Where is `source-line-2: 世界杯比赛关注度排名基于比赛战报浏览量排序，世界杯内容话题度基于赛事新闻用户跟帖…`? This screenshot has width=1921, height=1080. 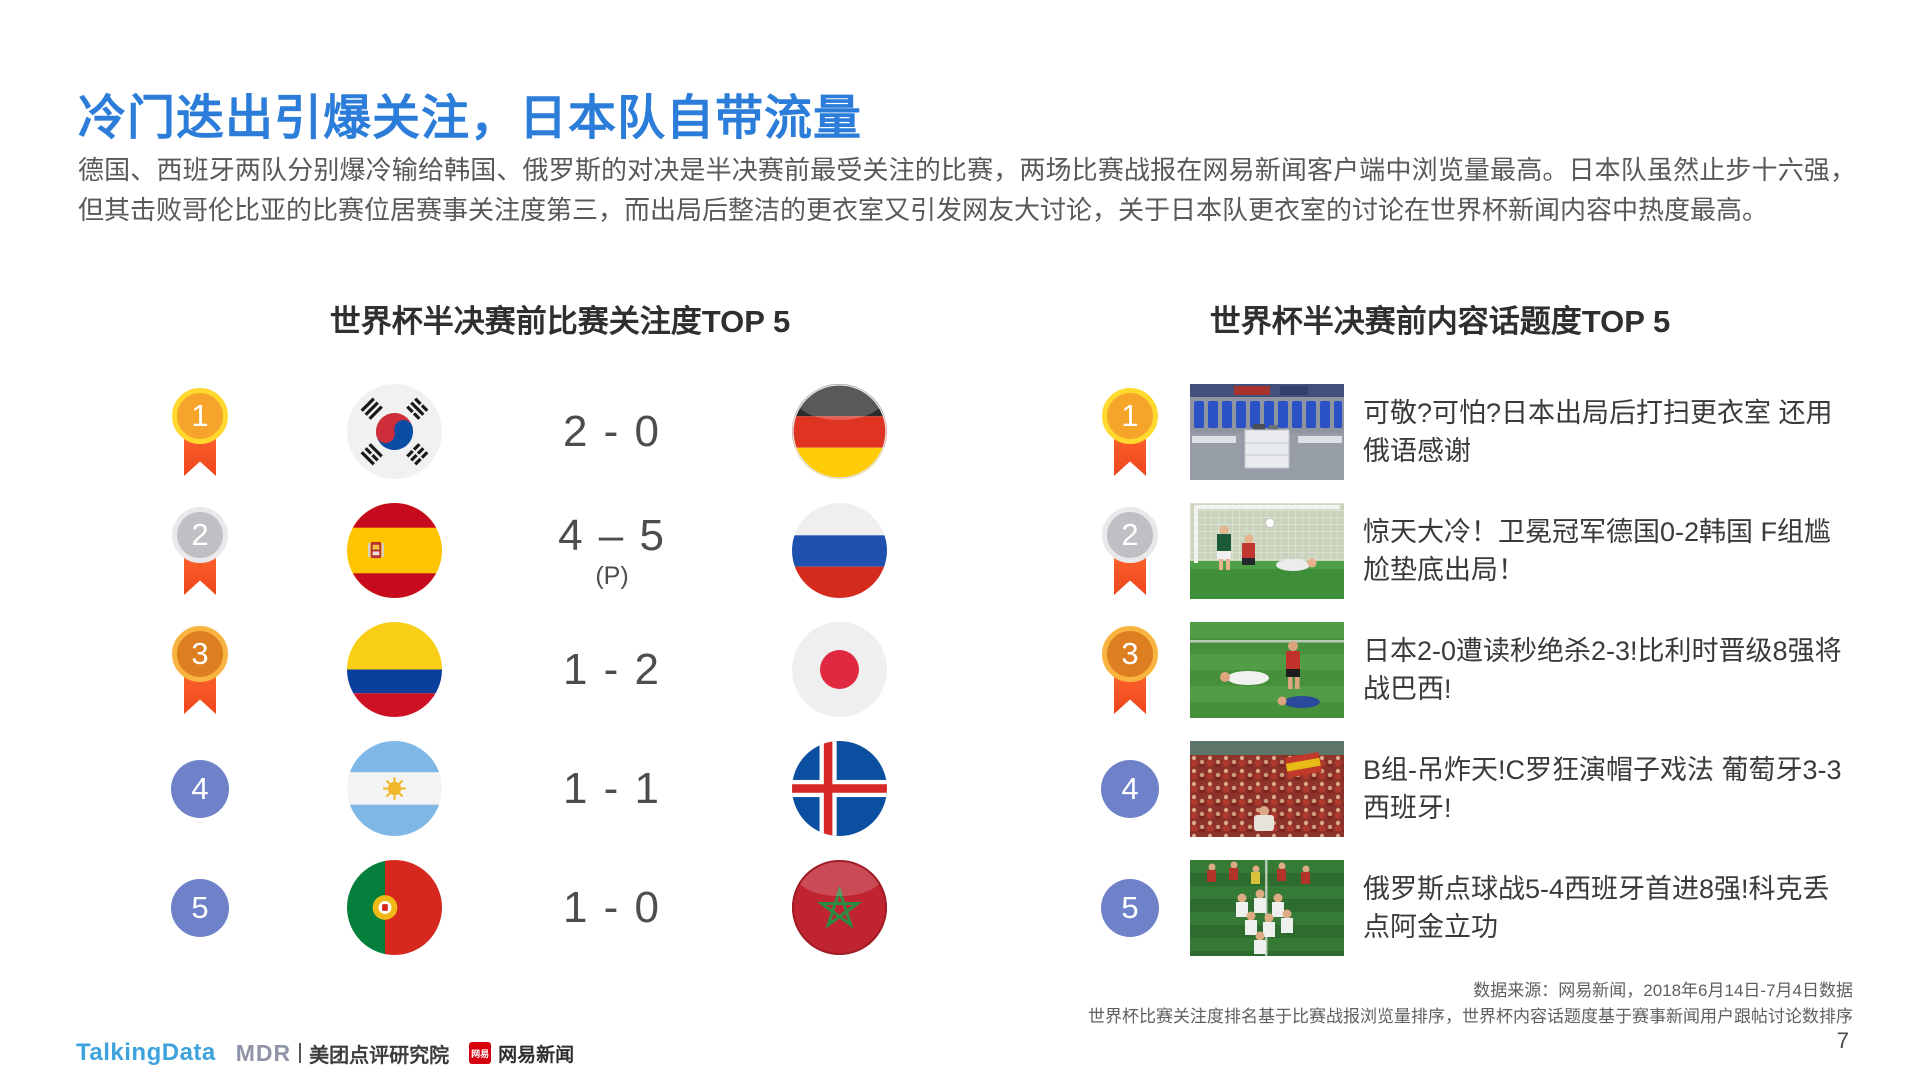
source-line-2: 世界杯比赛关注度排名基于比赛战报浏览量排序，世界杯内容话题度基于赛事新闻用户跟帖… is located at coordinates (1470, 1016).